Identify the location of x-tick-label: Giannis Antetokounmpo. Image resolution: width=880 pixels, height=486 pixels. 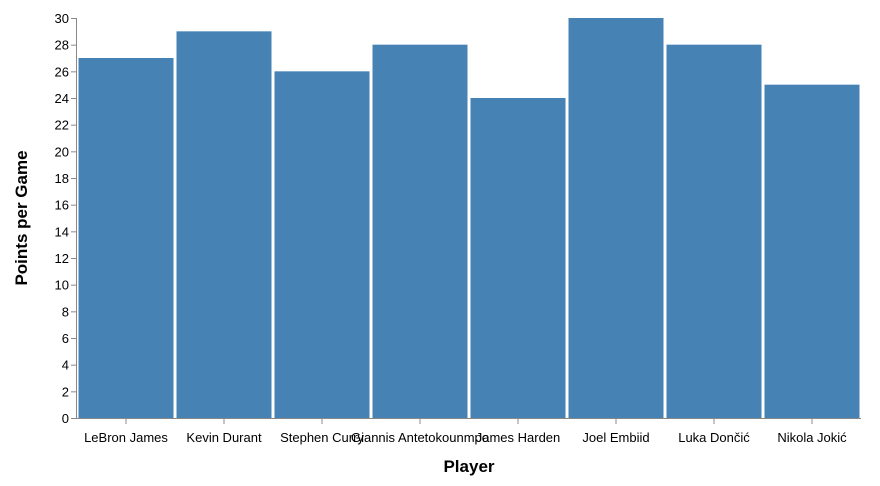
(420, 437).